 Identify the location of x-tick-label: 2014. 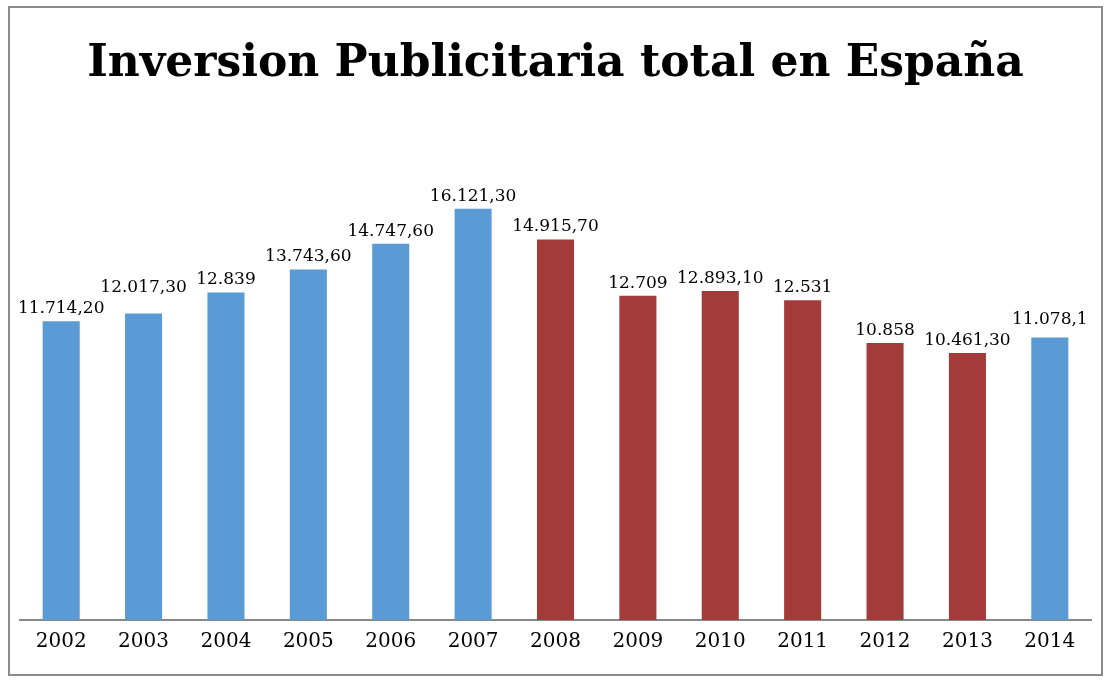
(1050, 640).